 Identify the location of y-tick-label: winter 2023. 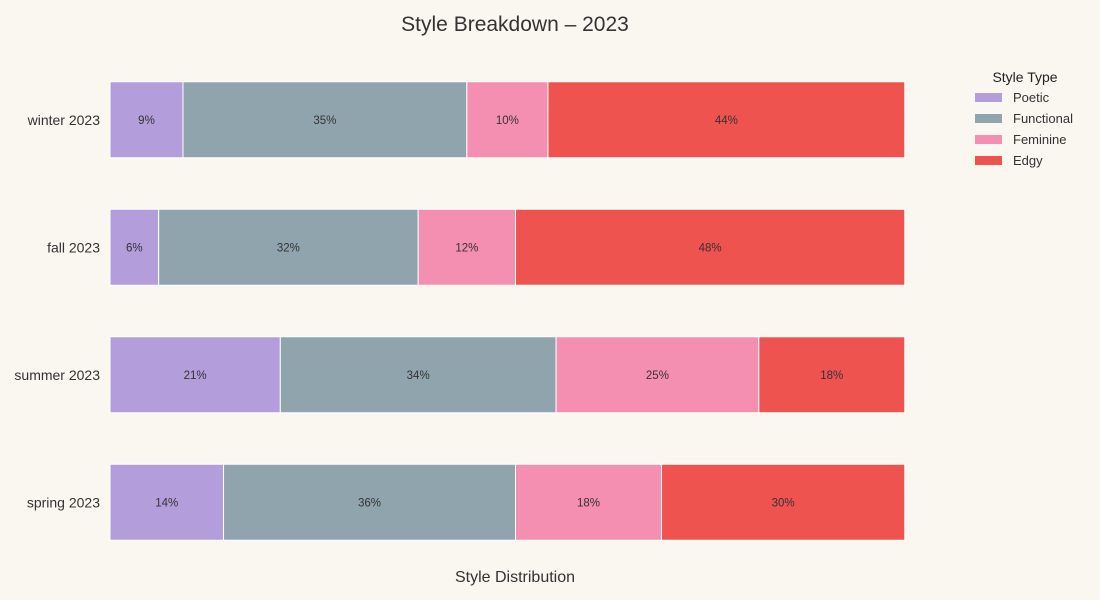
(64, 120).